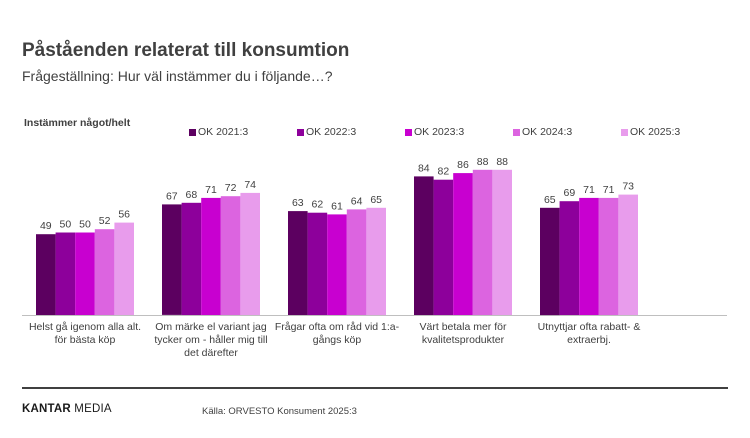 The width and height of the screenshot is (750, 438). I want to click on legend-label: OK 2023:3, so click(439, 132).